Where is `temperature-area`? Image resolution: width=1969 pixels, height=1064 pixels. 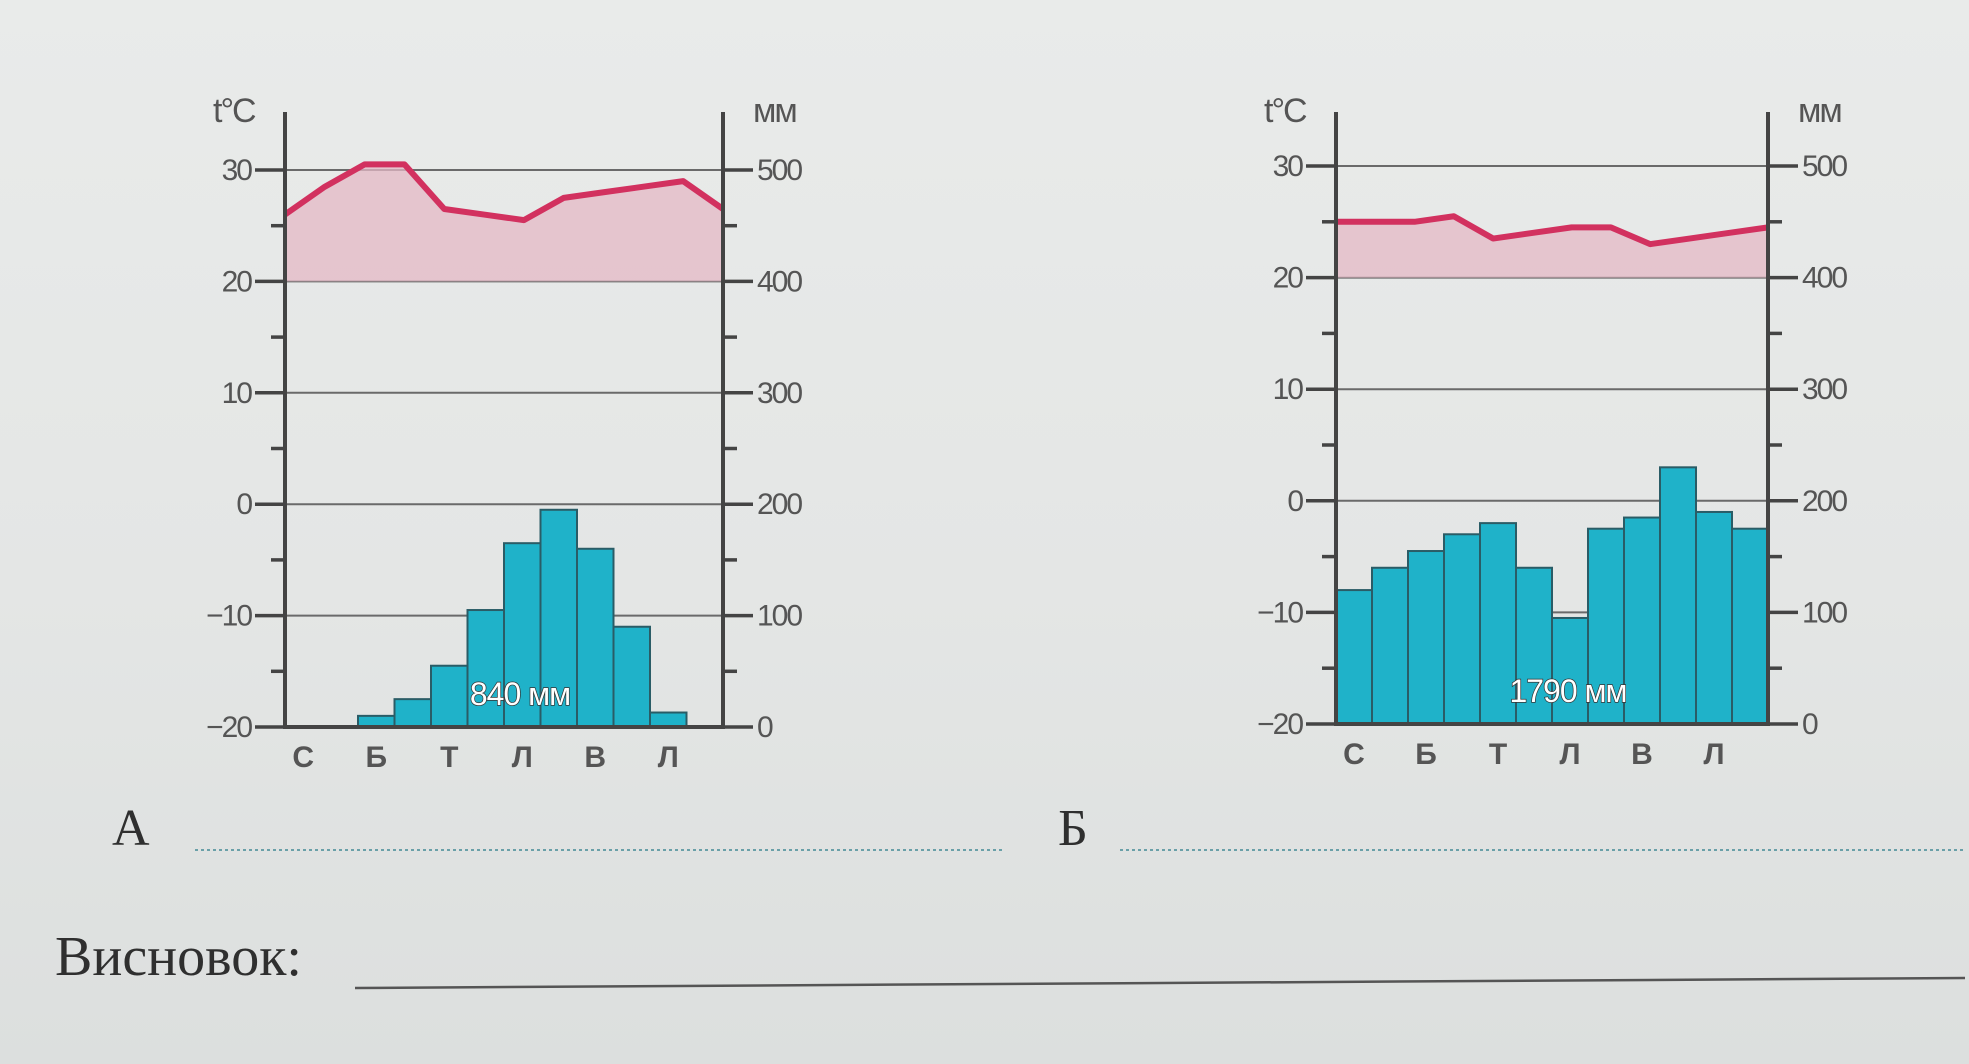
temperature-area is located at coordinates (1552, 247).